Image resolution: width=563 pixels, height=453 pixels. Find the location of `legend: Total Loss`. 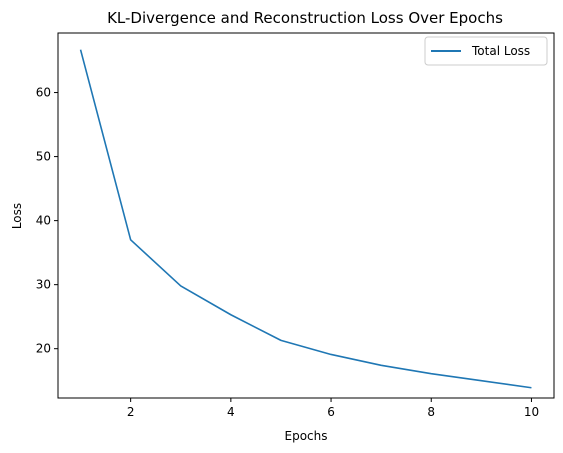

legend: Total Loss is located at coordinates (486, 51).